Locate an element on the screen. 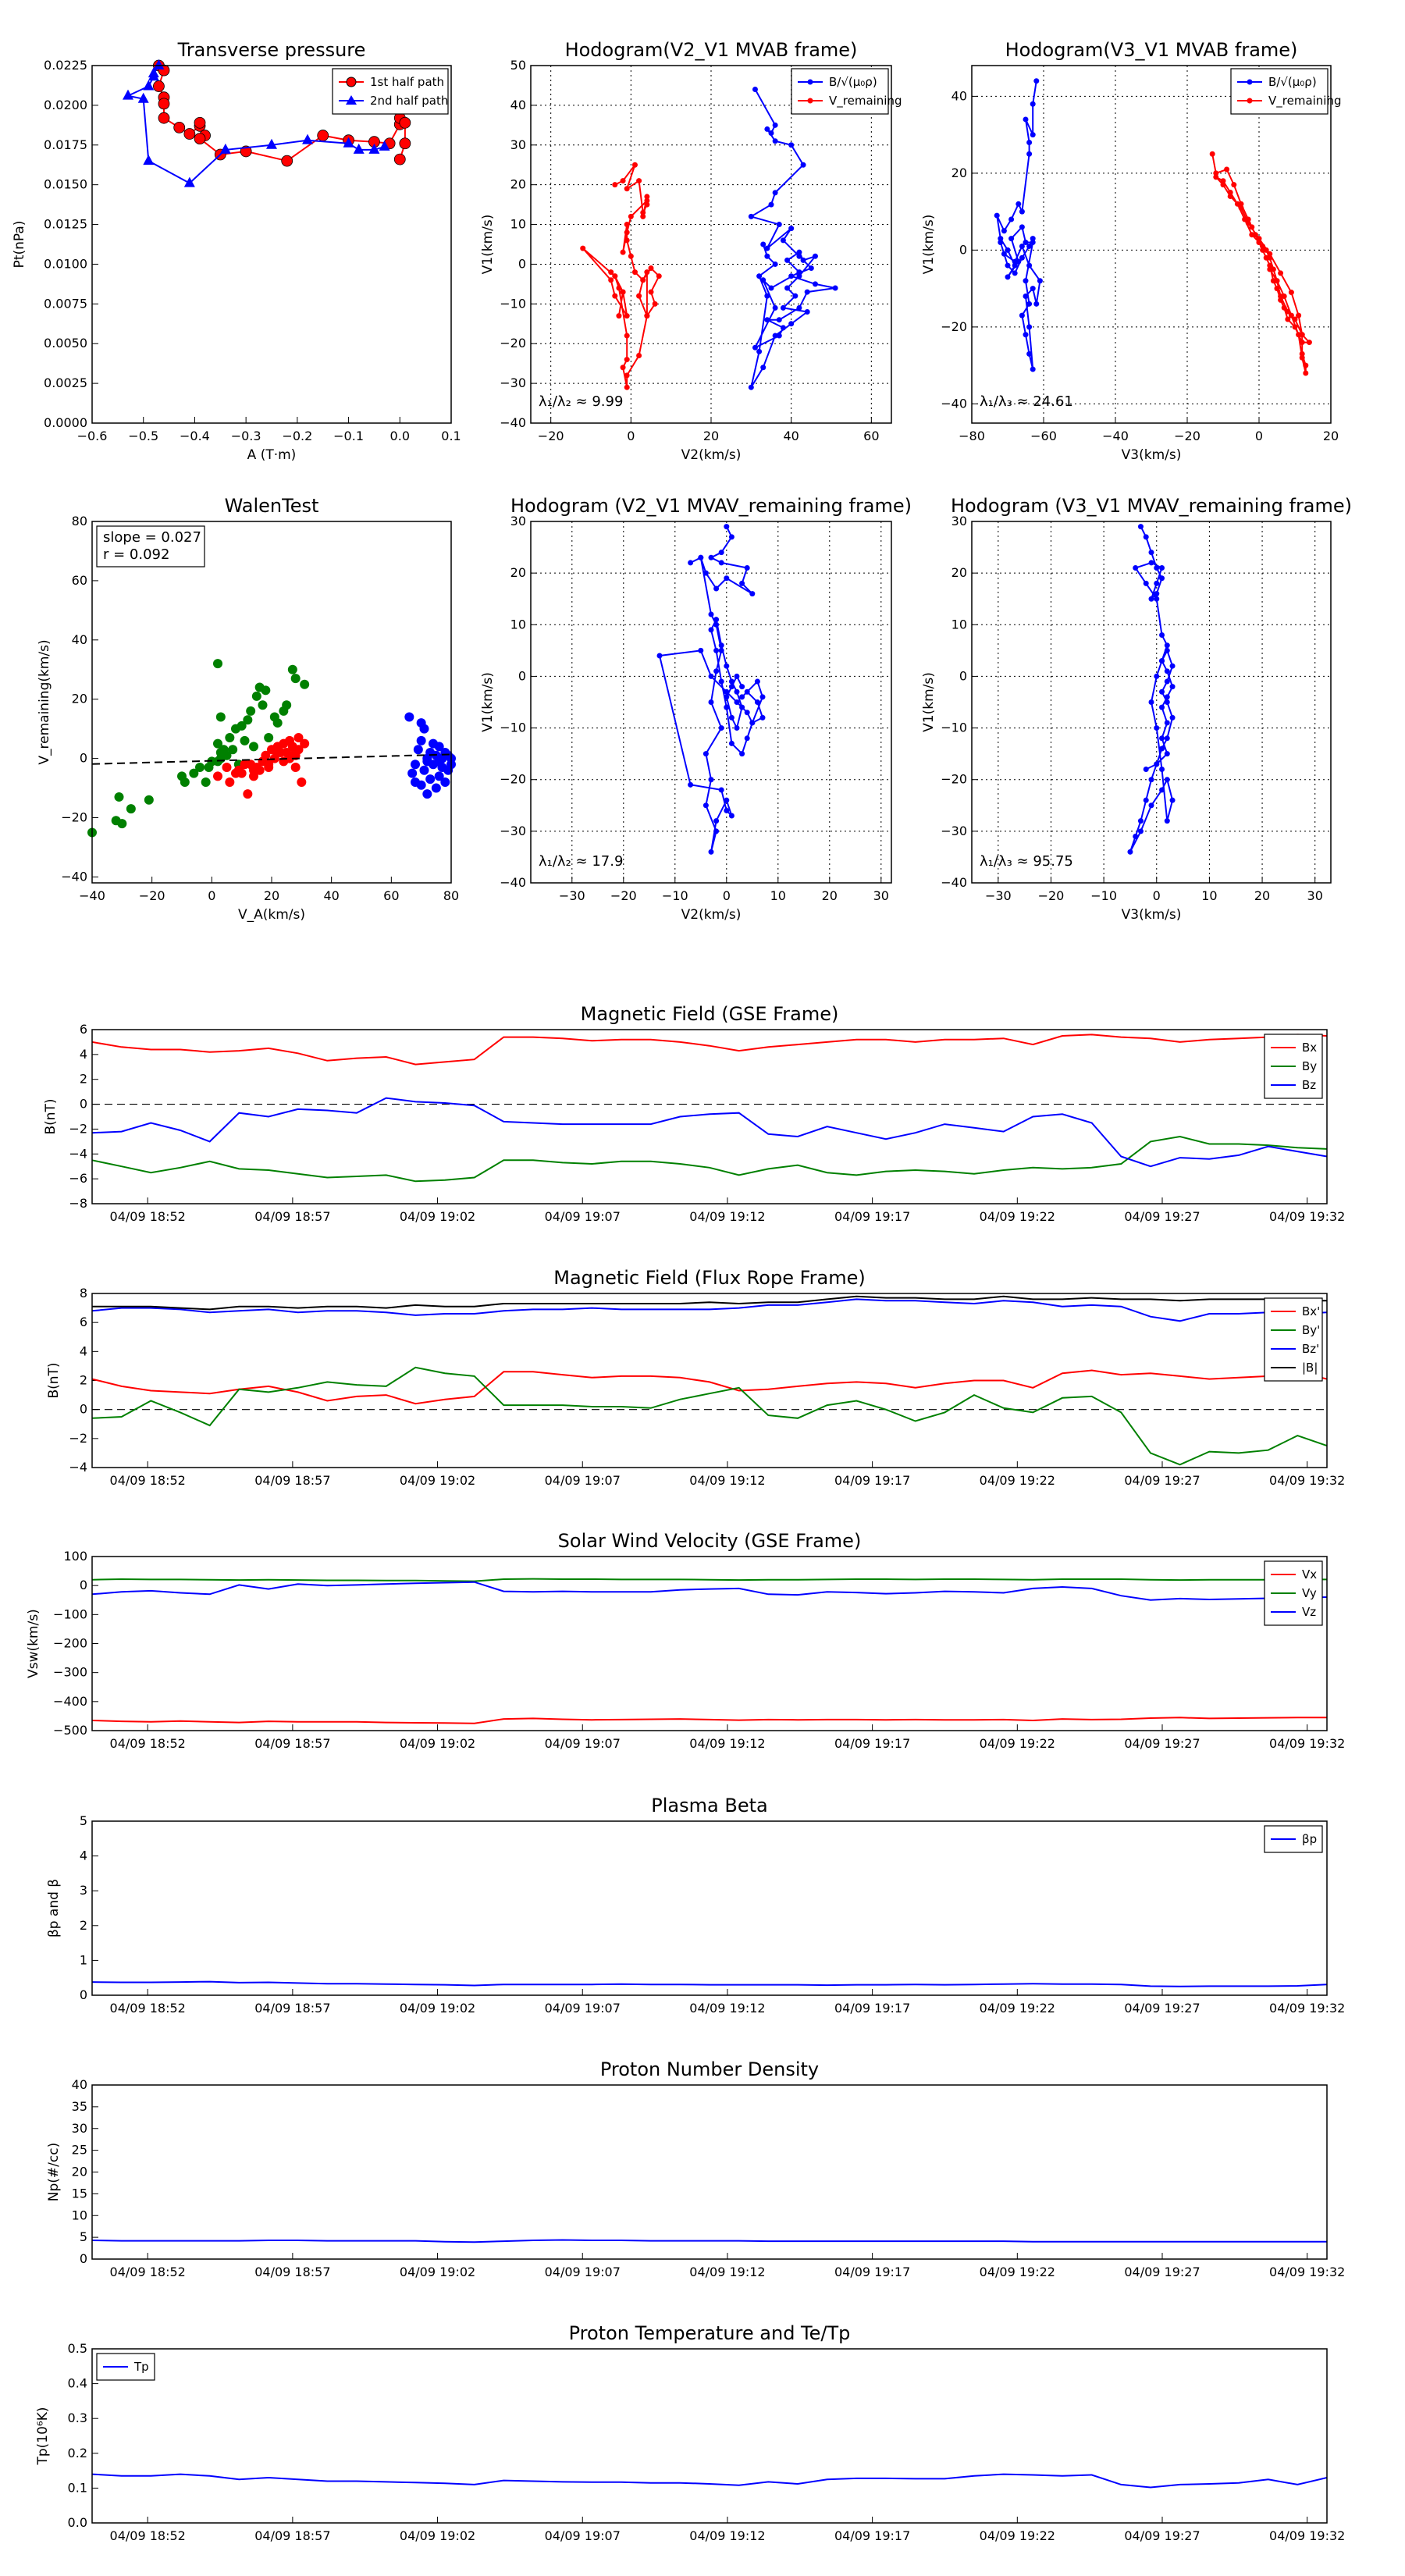  legend-marker is located at coordinates (810, 82).